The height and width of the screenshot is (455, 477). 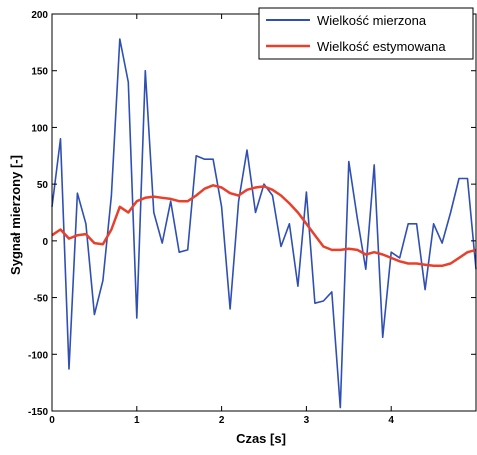 What do you see at coordinates (43, 185) in the screenshot?
I see `y-tick-label: 50` at bounding box center [43, 185].